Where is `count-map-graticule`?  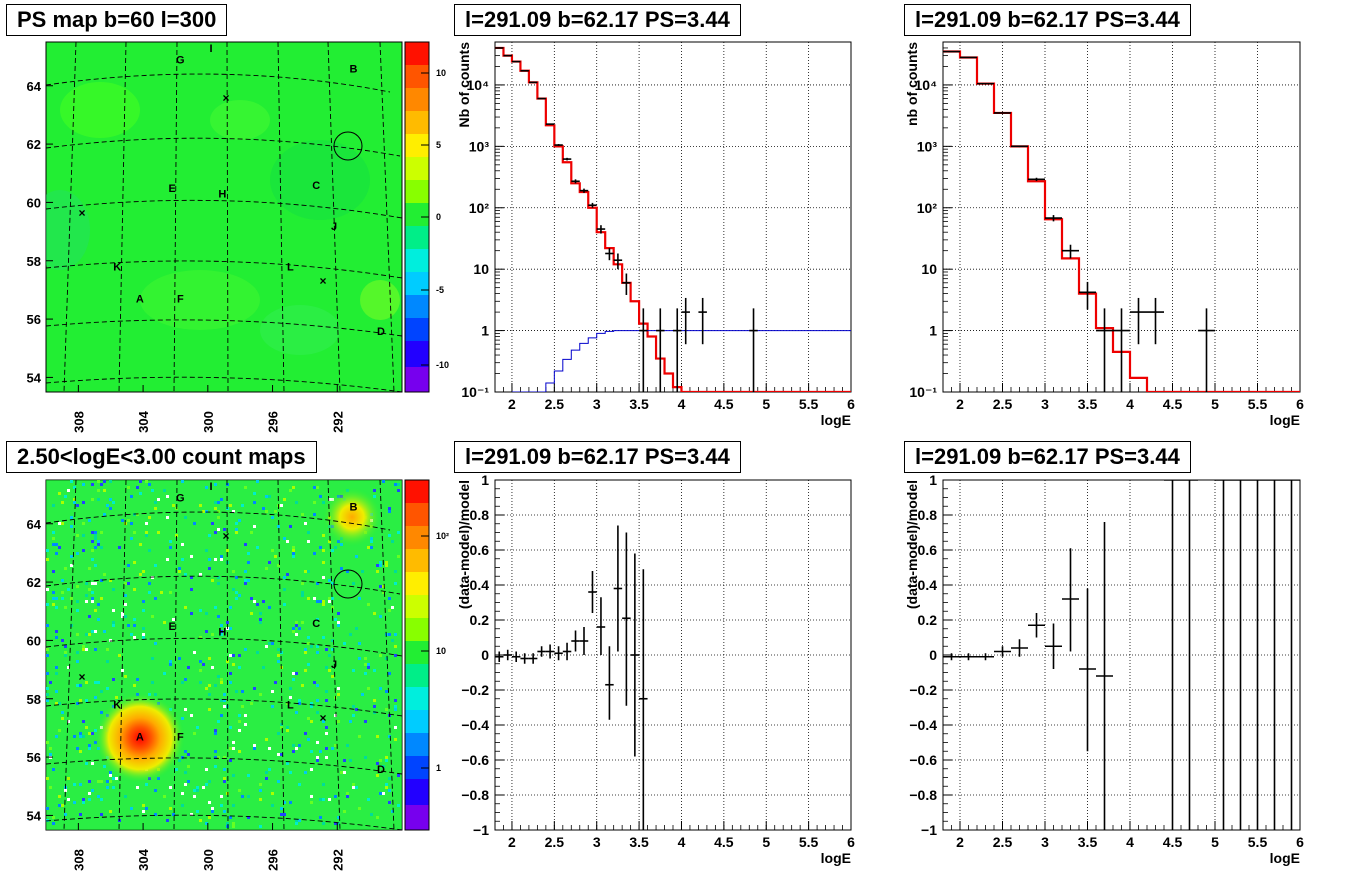
count-map-graticule is located at coordinates (224, 655).